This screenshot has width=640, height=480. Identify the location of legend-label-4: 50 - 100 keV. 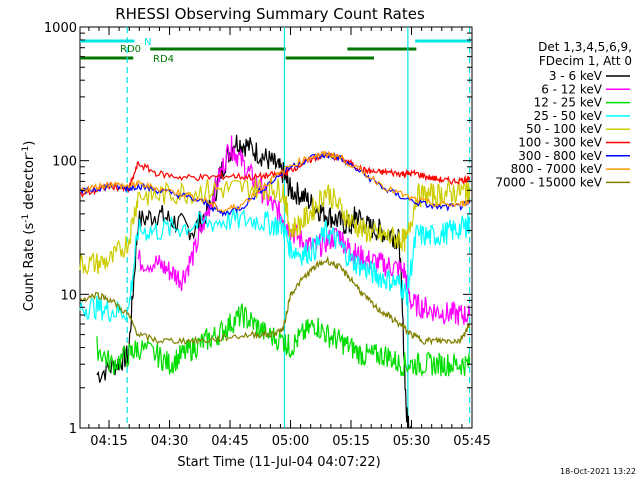
(564, 129).